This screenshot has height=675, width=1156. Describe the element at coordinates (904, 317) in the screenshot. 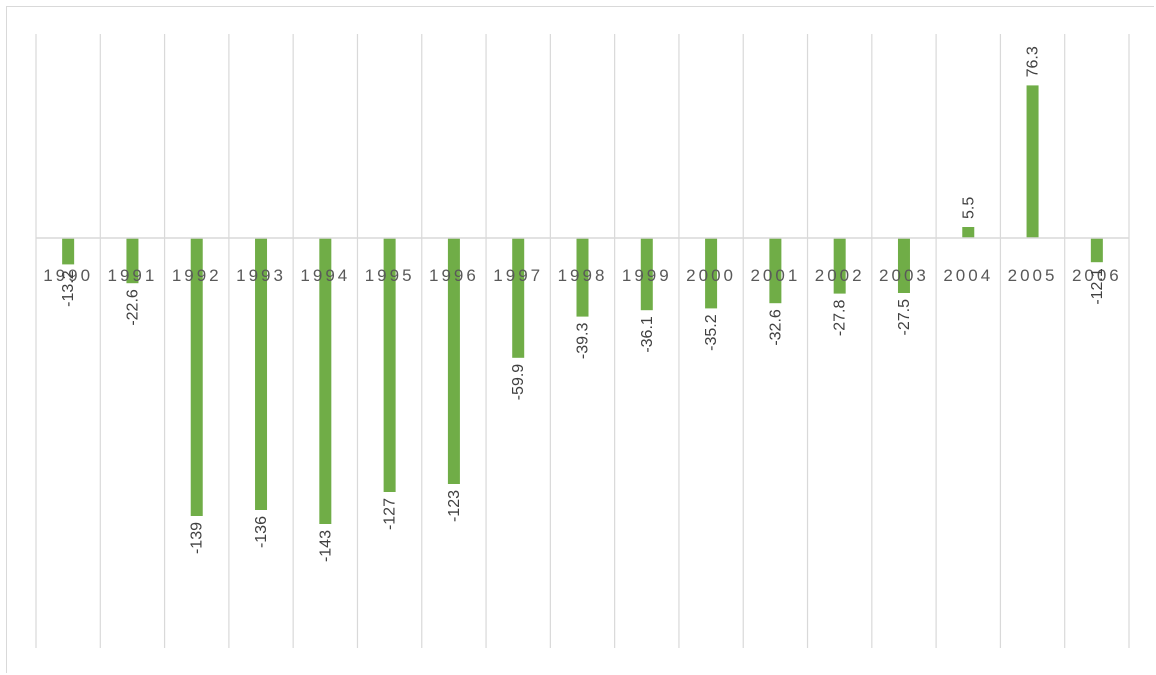

I see `data-label: -27.5` at that location.